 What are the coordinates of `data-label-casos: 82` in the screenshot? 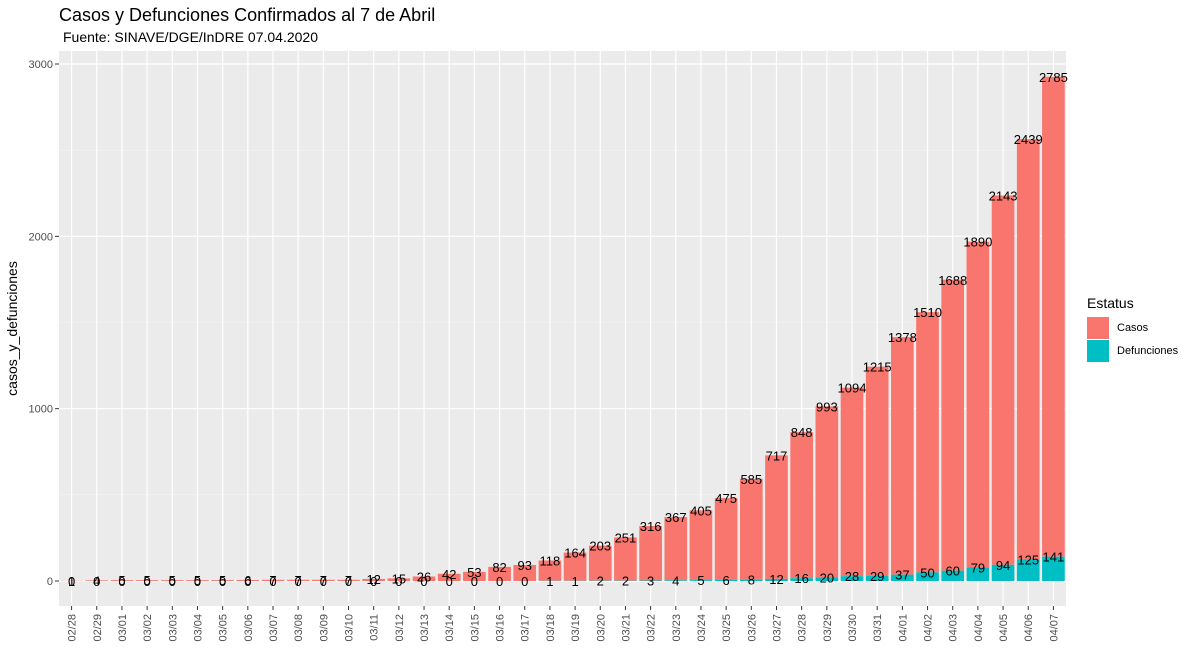 It's located at (499, 567).